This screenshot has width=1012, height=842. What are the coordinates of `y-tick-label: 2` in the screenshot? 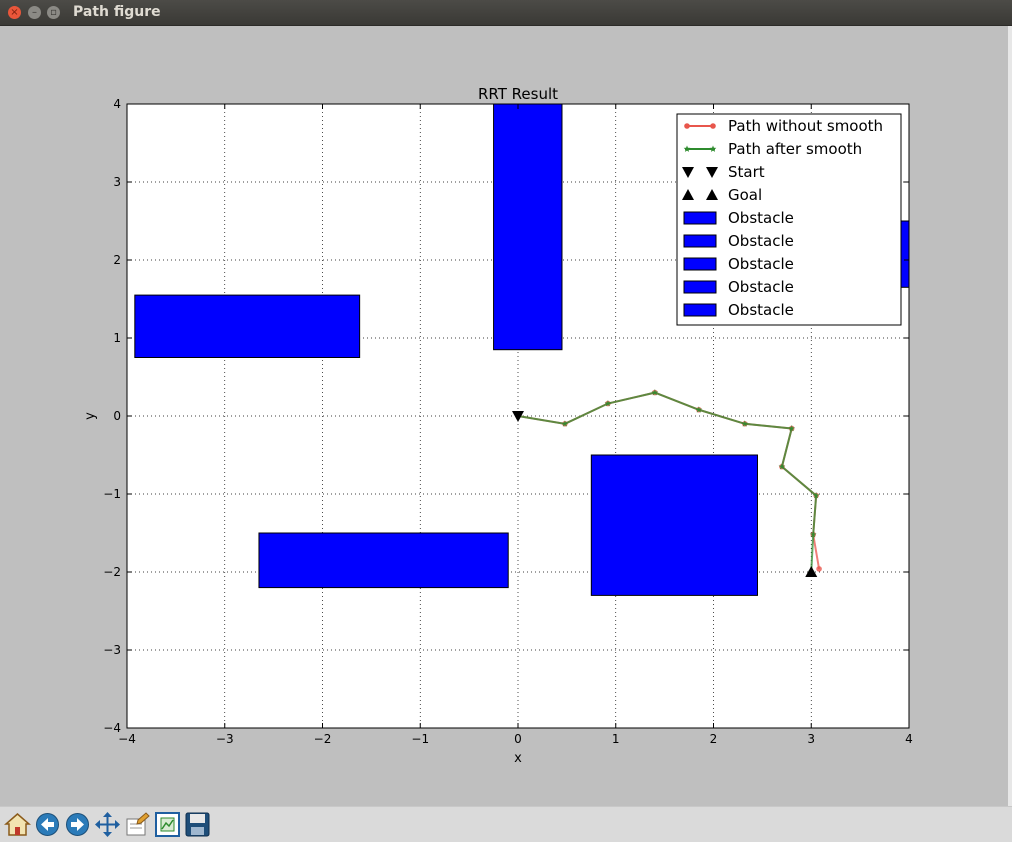 It's located at (117, 260).